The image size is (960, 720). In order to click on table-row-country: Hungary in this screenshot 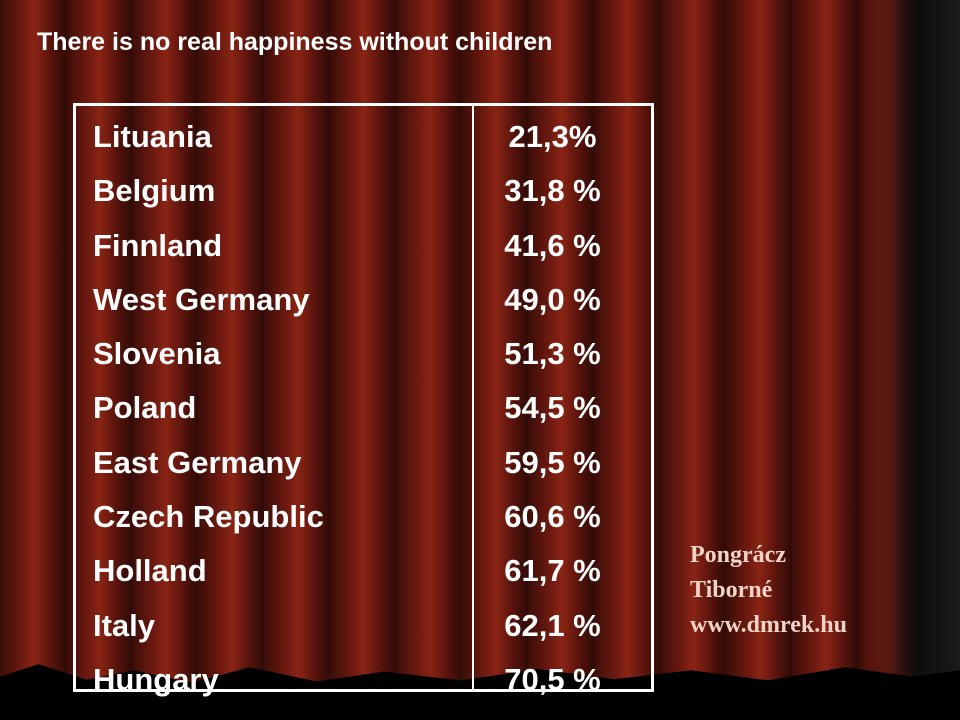, I will do `click(156, 679)`.